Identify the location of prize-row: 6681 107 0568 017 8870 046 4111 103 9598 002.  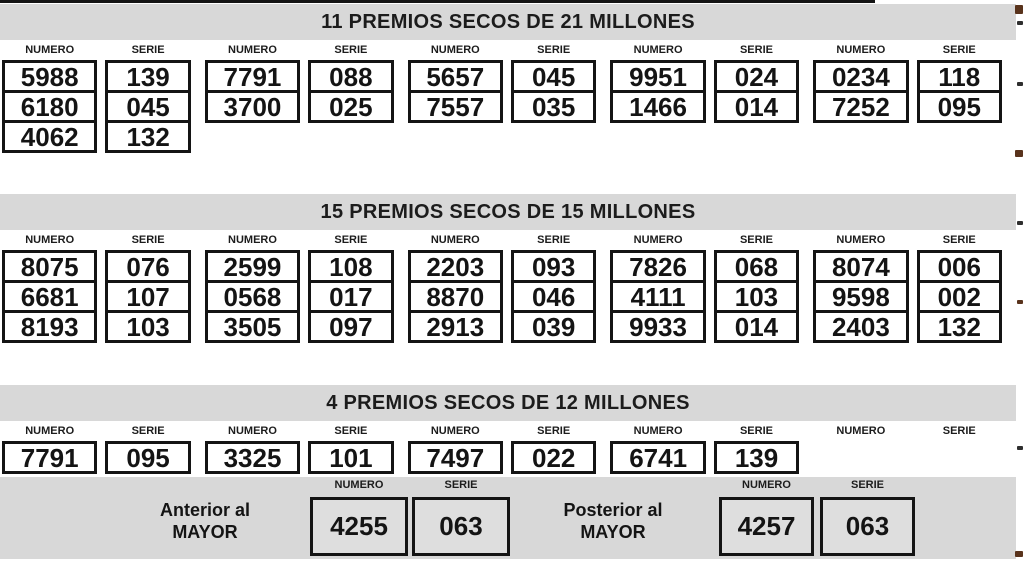
(509, 296).